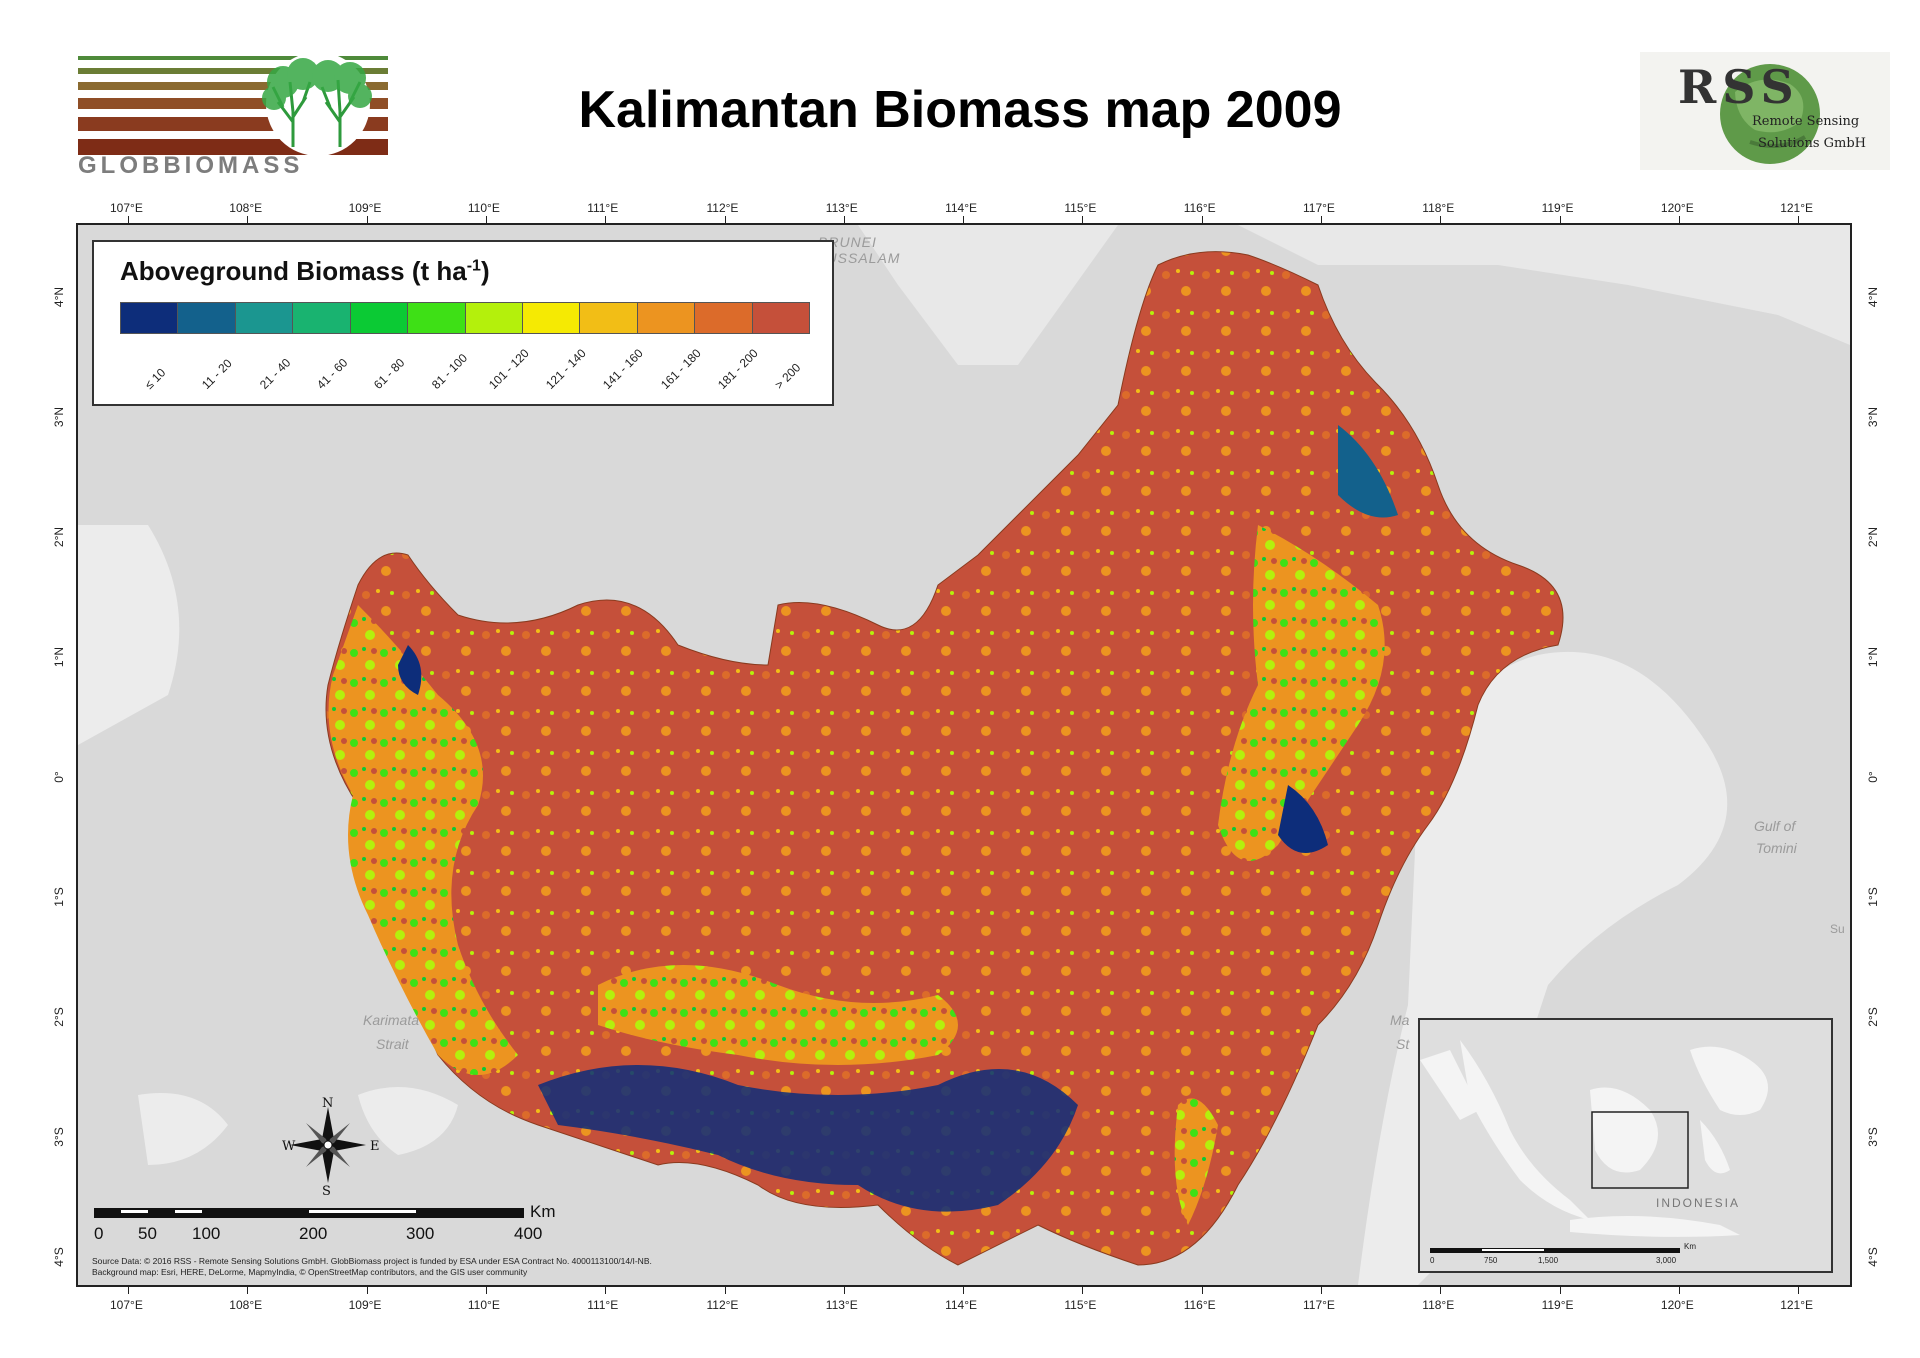 Image resolution: width=1920 pixels, height=1358 pixels. Describe the element at coordinates (964, 295) in the screenshot. I see `north-land` at that location.